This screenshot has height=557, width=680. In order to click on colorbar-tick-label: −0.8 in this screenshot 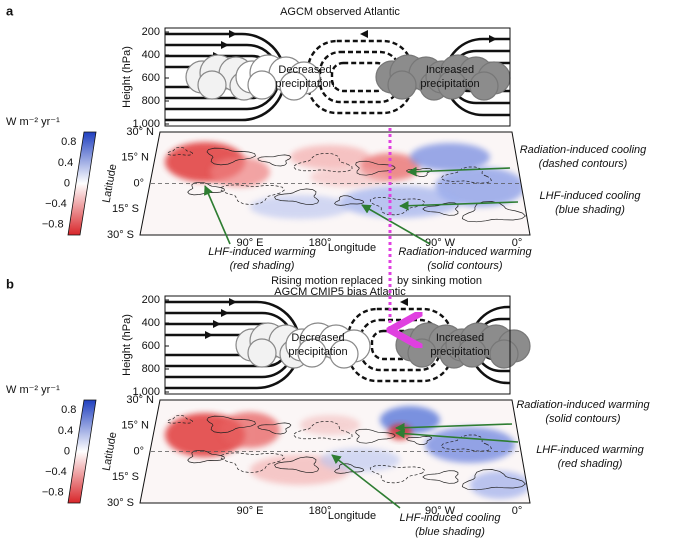, I will do `click(53, 225)`.